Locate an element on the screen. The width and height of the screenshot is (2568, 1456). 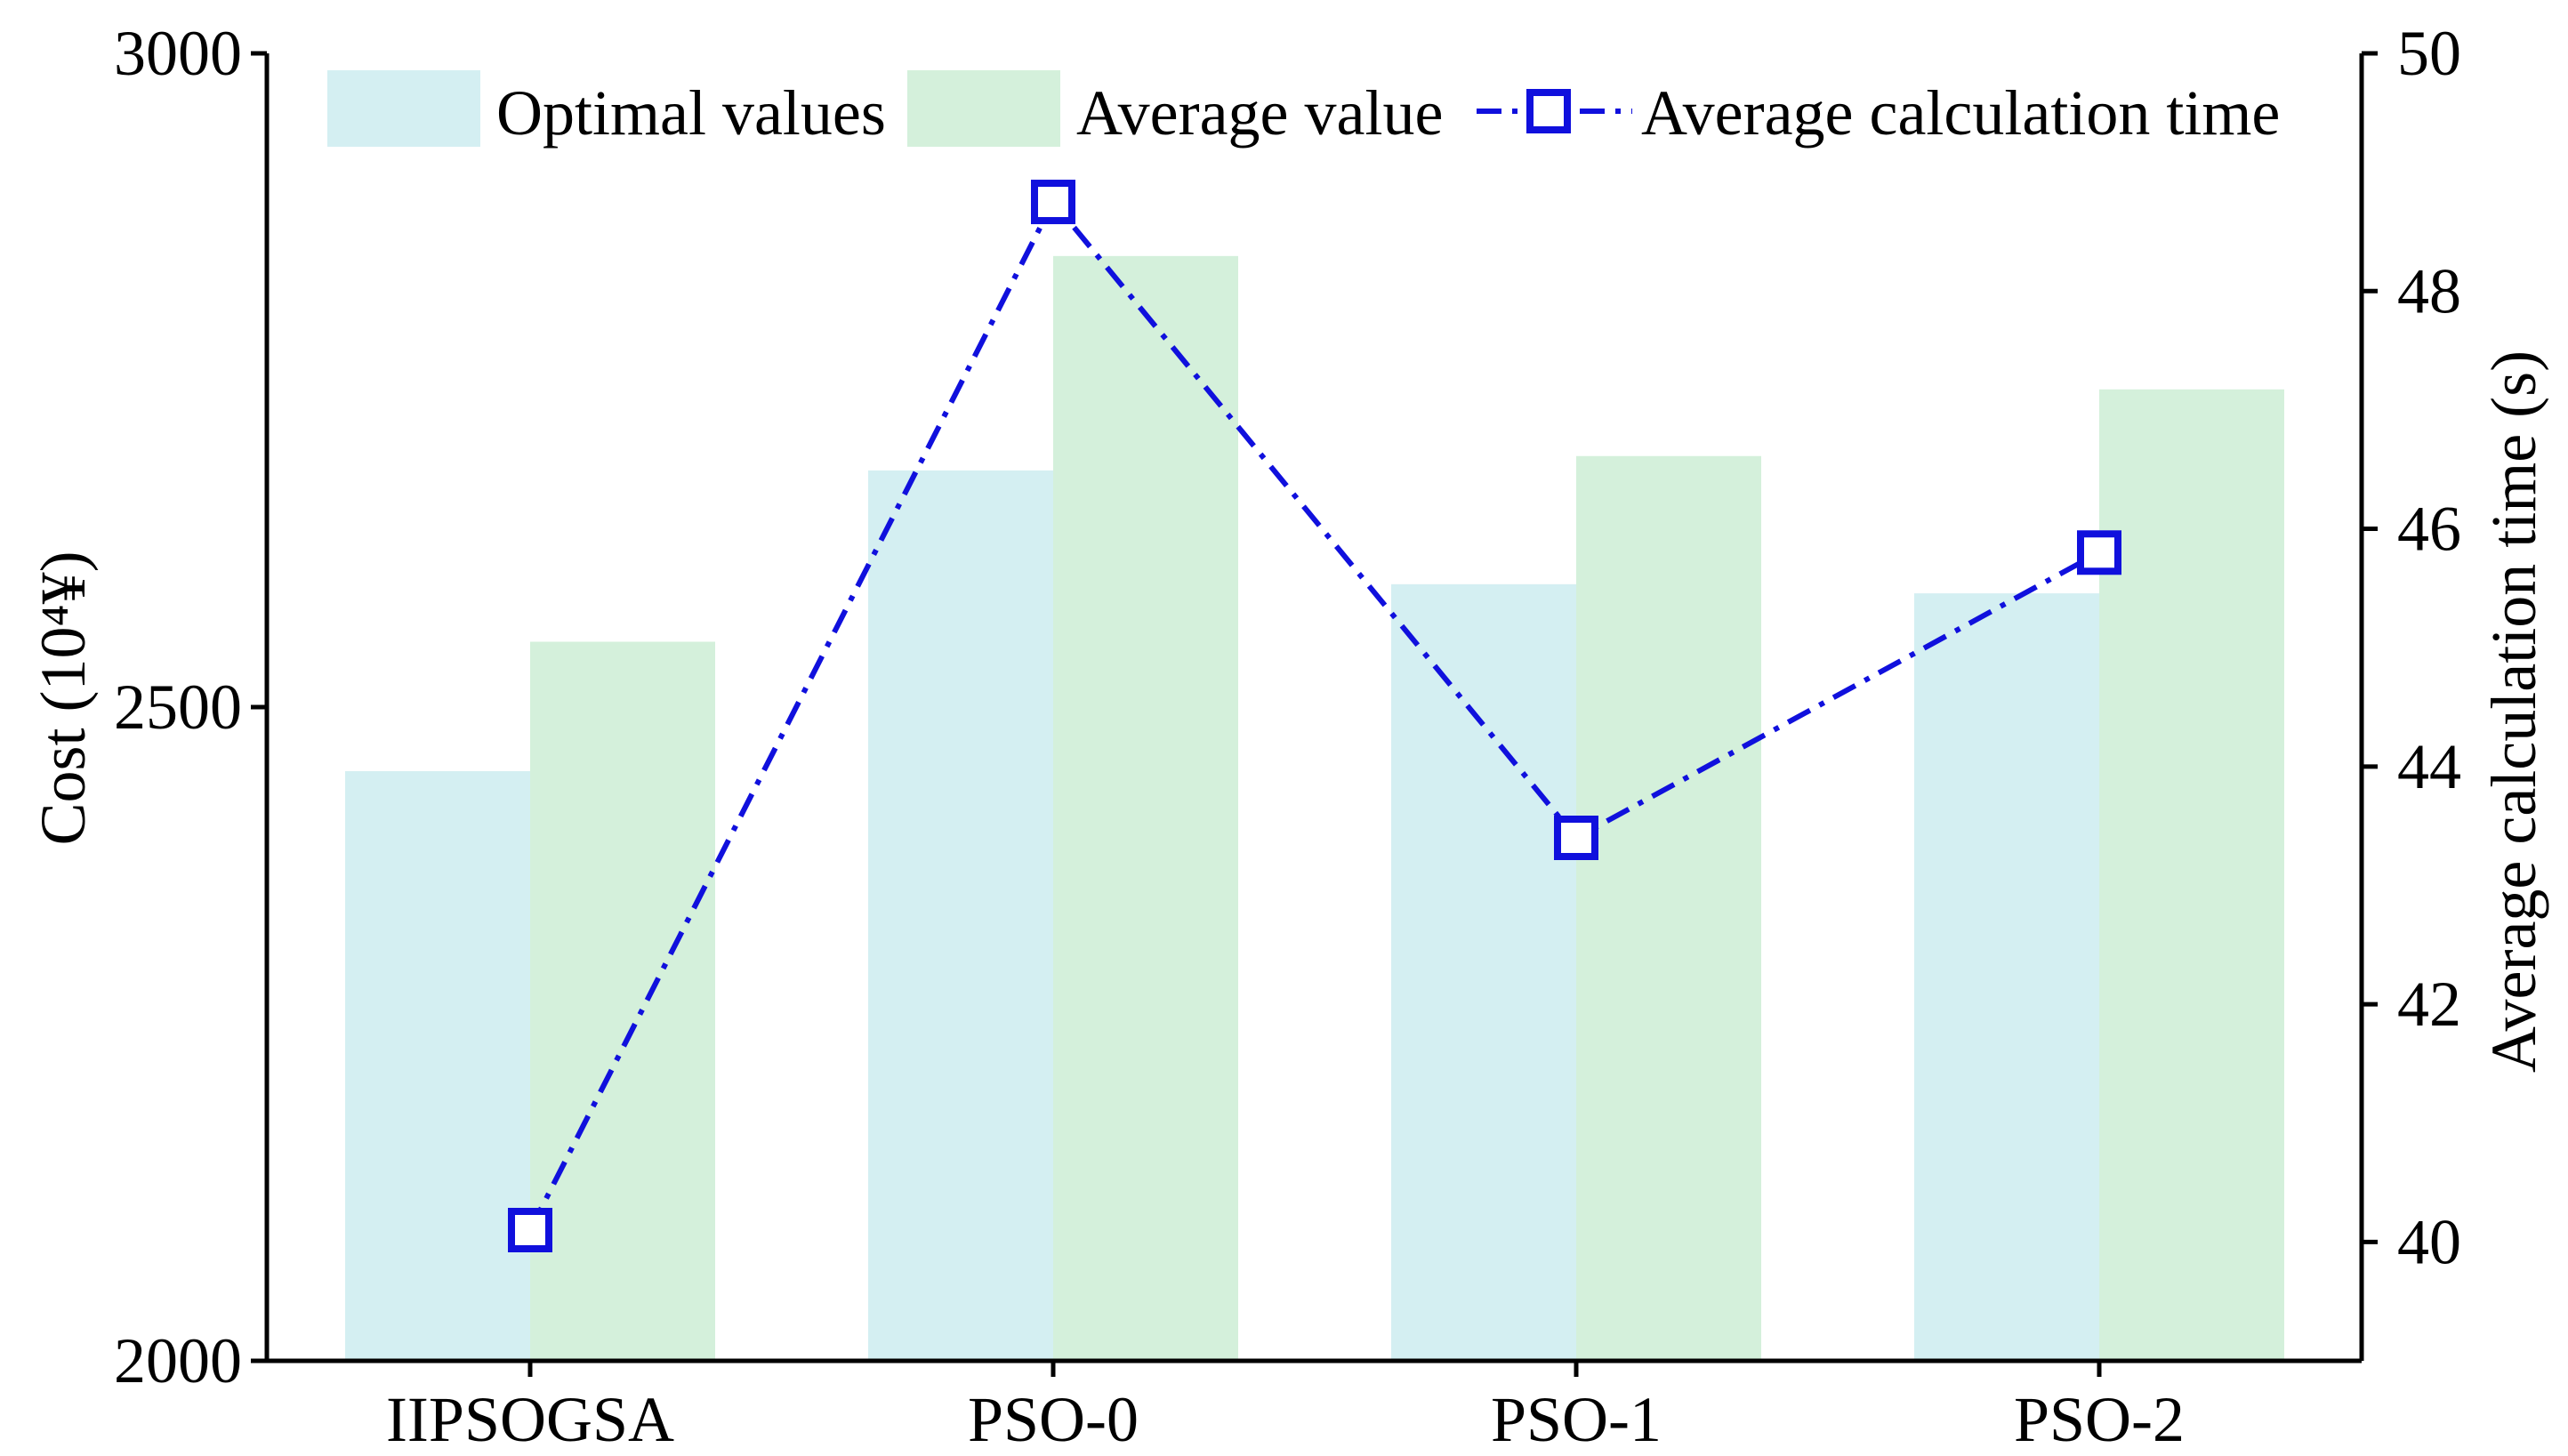
legend-marker-average-calculation-time is located at coordinates (1548, 111).